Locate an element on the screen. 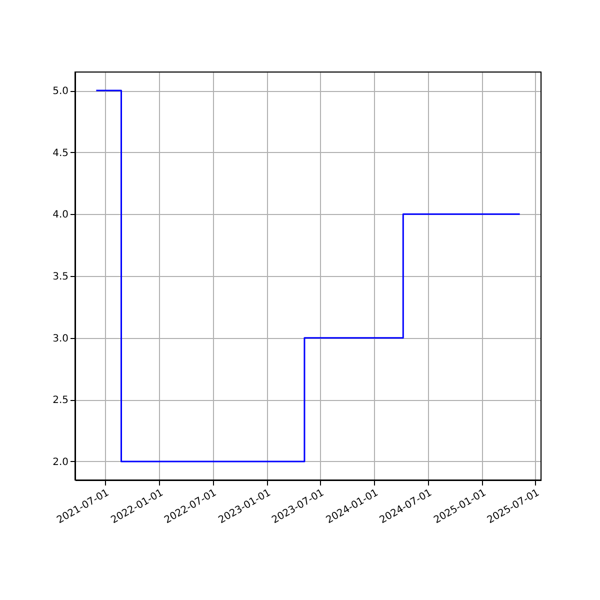 This screenshot has width=600, height=600. y-tick-label: 2.0 is located at coordinates (60, 462).